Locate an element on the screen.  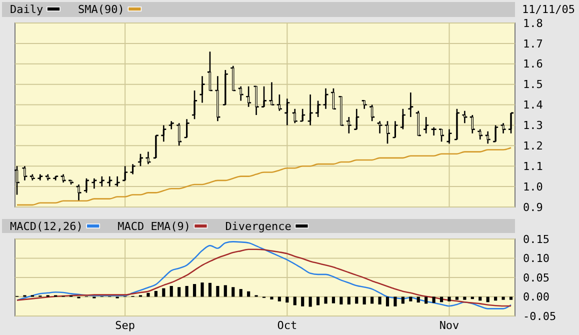
y-tick-label: 0.10 is located at coordinates (536, 259).